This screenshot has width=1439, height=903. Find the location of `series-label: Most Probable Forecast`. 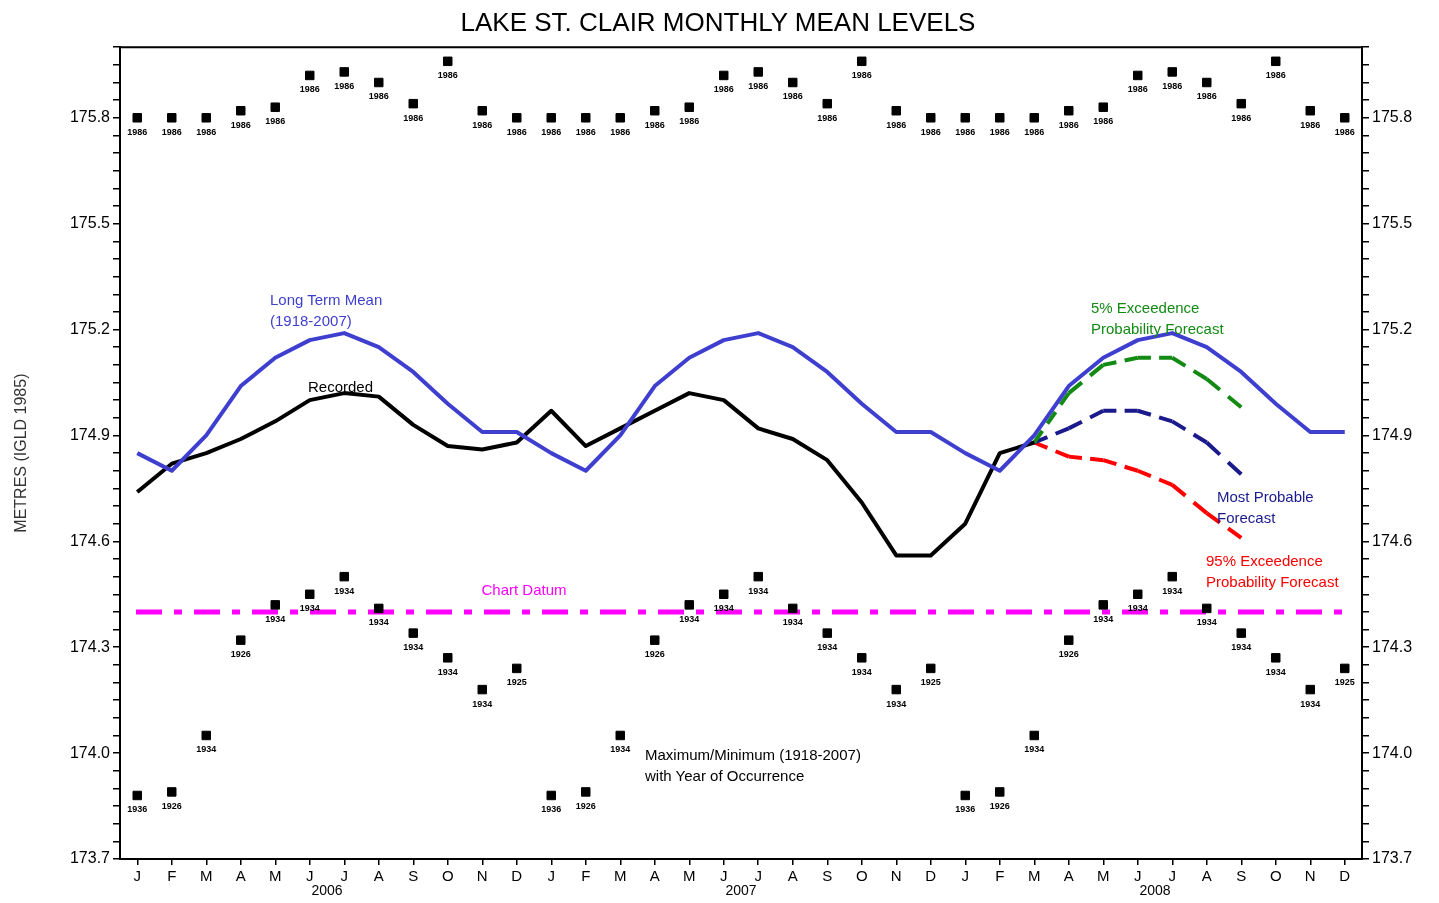

series-label: Most Probable Forecast is located at coordinates (1265, 506).